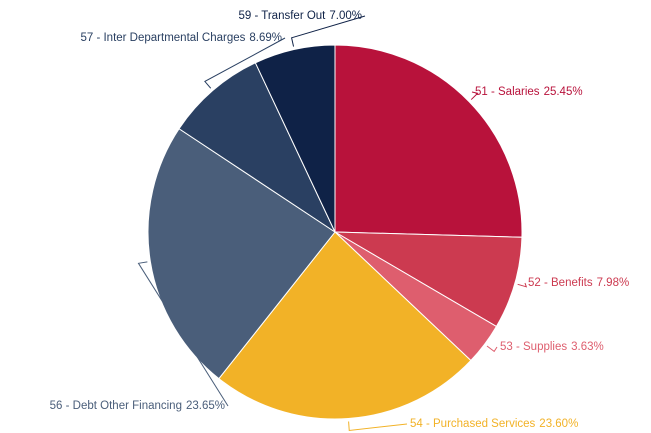  I want to click on slice-category: 52 - Benefits, so click(560, 283).